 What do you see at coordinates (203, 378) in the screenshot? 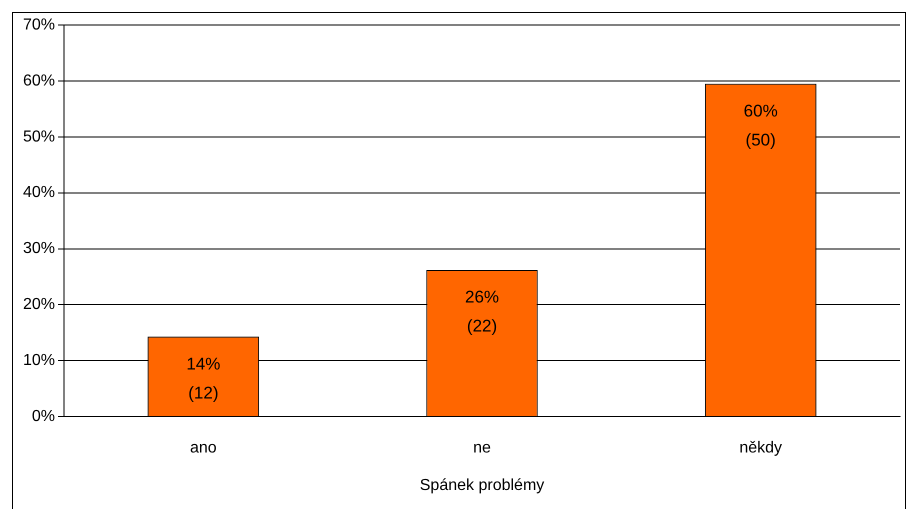
I see `data-label: 14% (12)` at bounding box center [203, 378].